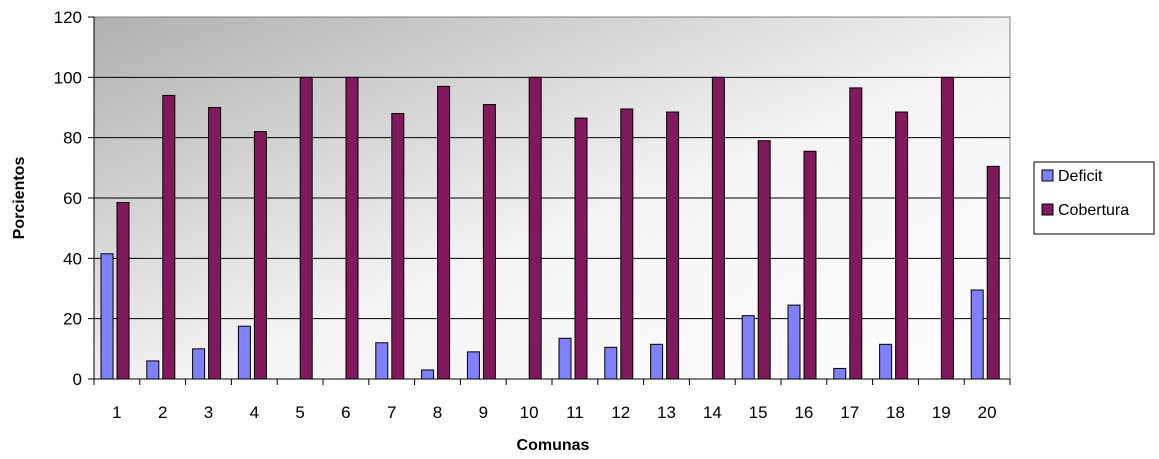 Image resolution: width=1159 pixels, height=459 pixels. I want to click on x-tick-label: 5, so click(299, 412).